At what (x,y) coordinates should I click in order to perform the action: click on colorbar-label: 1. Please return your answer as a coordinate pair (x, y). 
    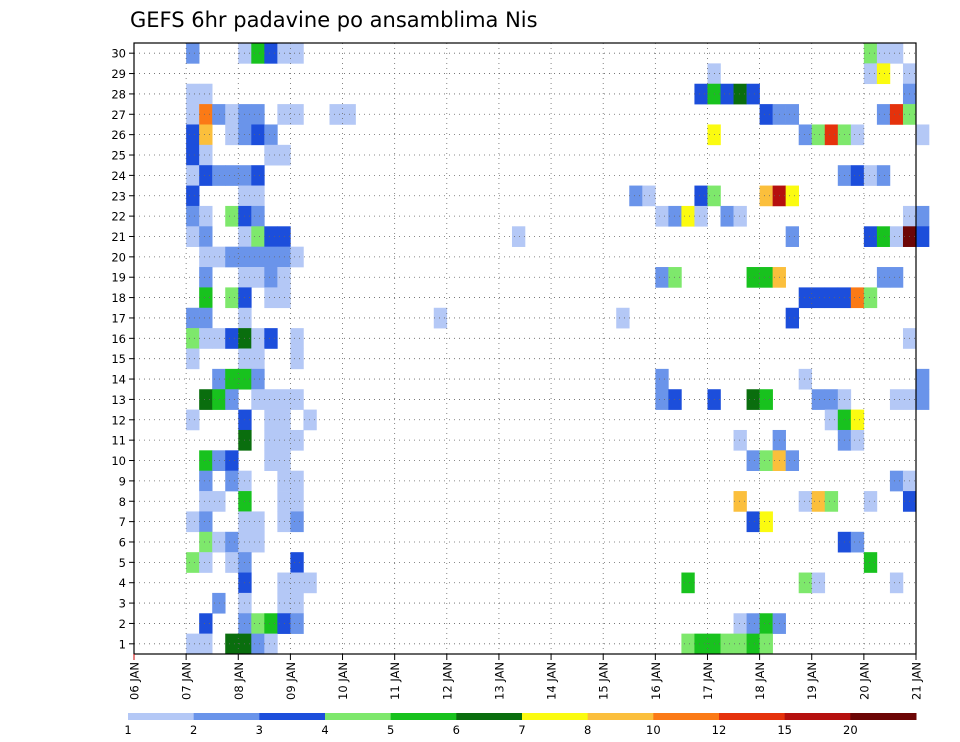
    Looking at the image, I should click on (127, 730).